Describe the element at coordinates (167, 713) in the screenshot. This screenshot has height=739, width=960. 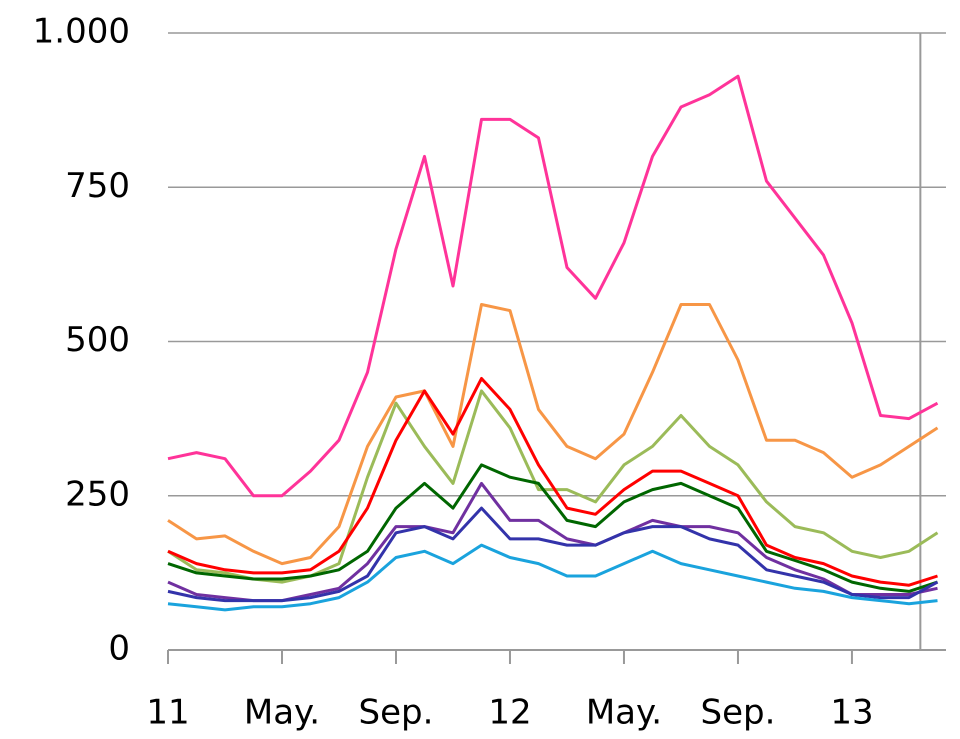
I see `x-tick-label: 11` at that location.